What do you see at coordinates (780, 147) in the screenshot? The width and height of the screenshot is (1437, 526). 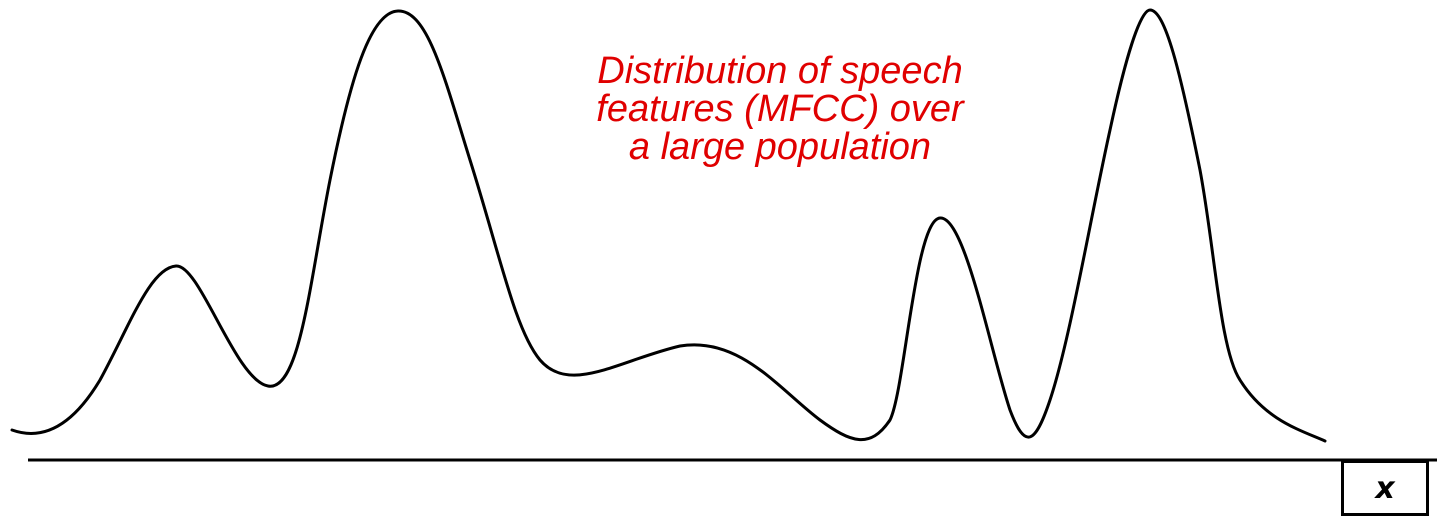 I see `caption-line-3: a large population` at bounding box center [780, 147].